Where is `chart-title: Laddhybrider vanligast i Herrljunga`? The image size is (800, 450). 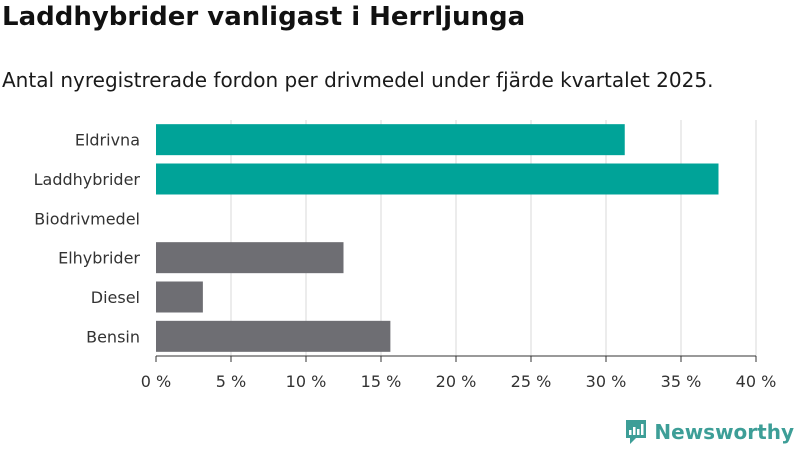
chart-title: Laddhybrider vanligast i Herrljunga is located at coordinates (264, 17).